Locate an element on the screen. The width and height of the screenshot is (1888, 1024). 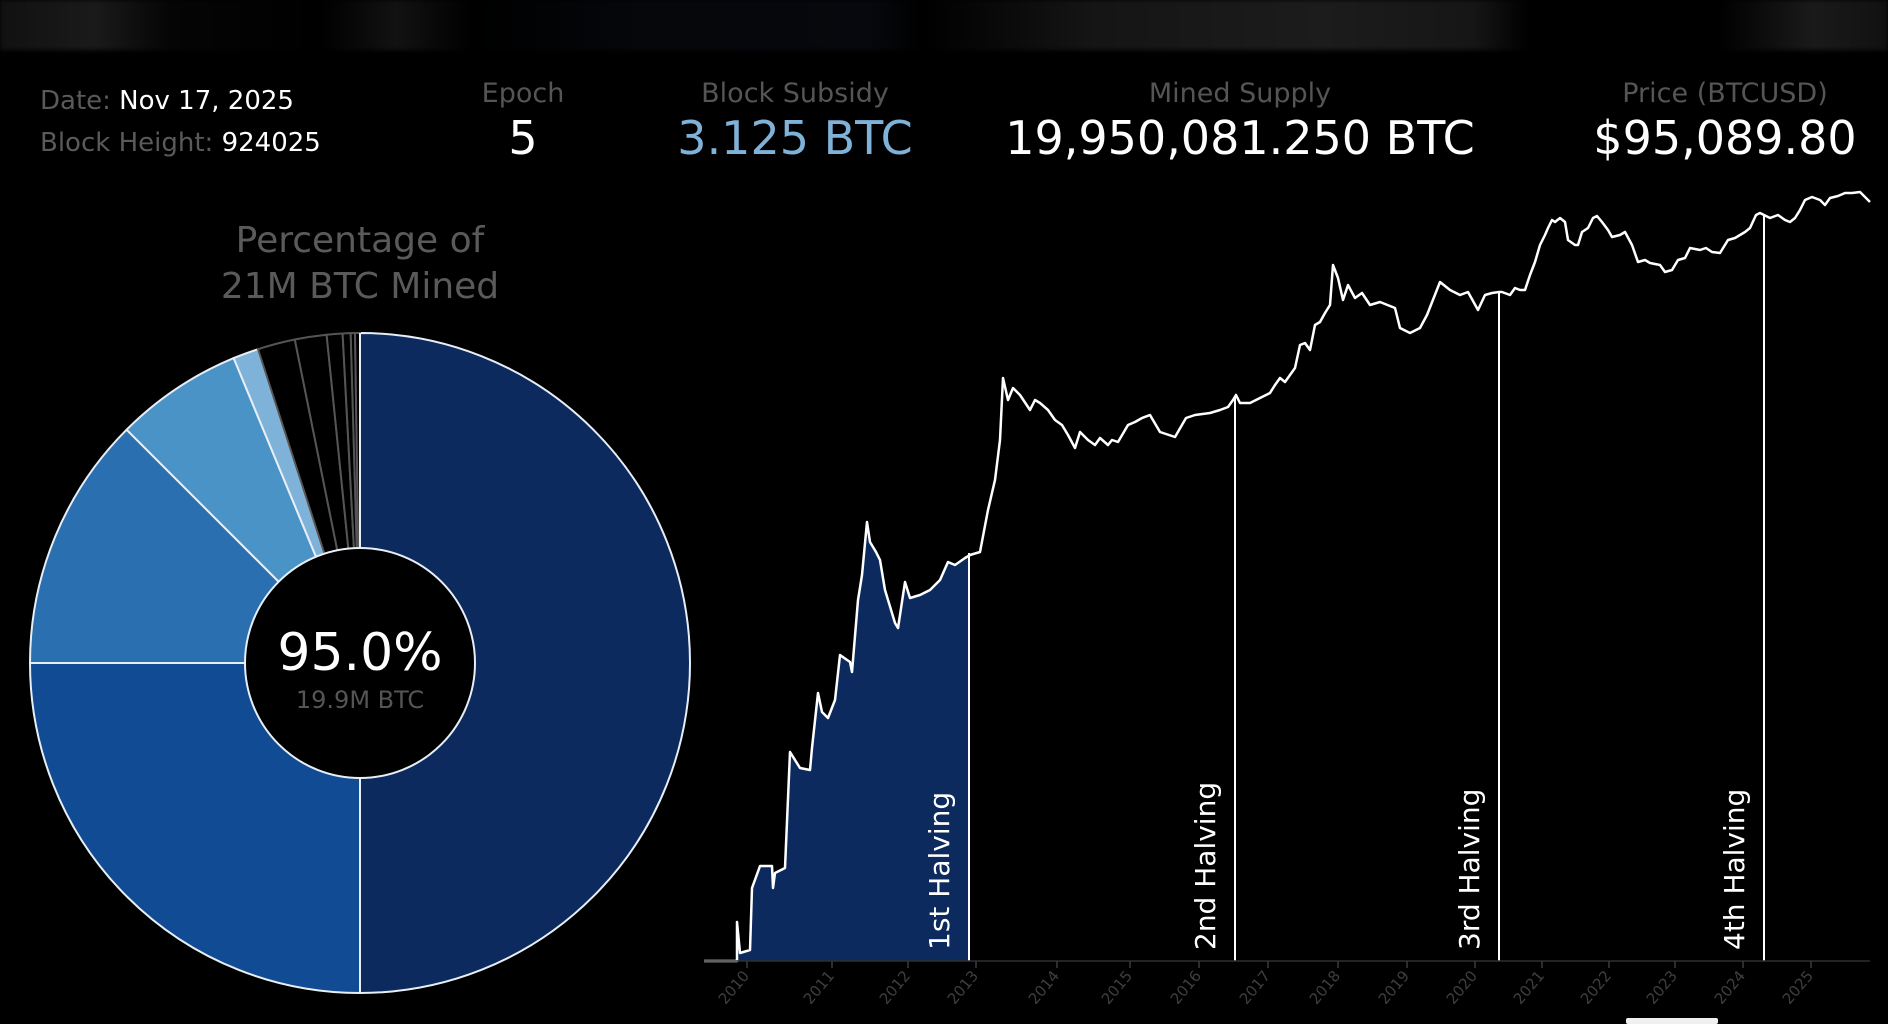
pie-center-hole is located at coordinates (360, 663).